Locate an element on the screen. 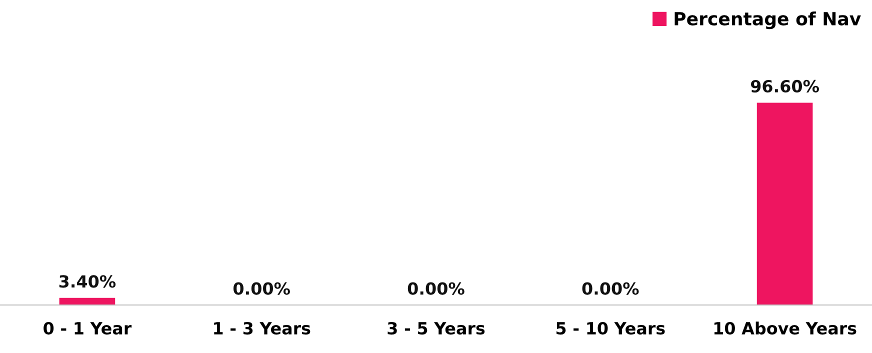 This screenshot has width=872, height=353. x-tick-label: 1 - 3 Years is located at coordinates (262, 328).